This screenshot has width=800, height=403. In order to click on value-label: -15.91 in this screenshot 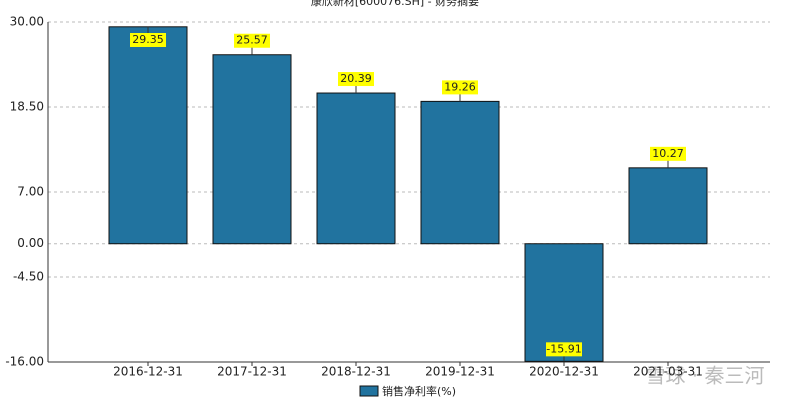, I will do `click(563, 348)`.